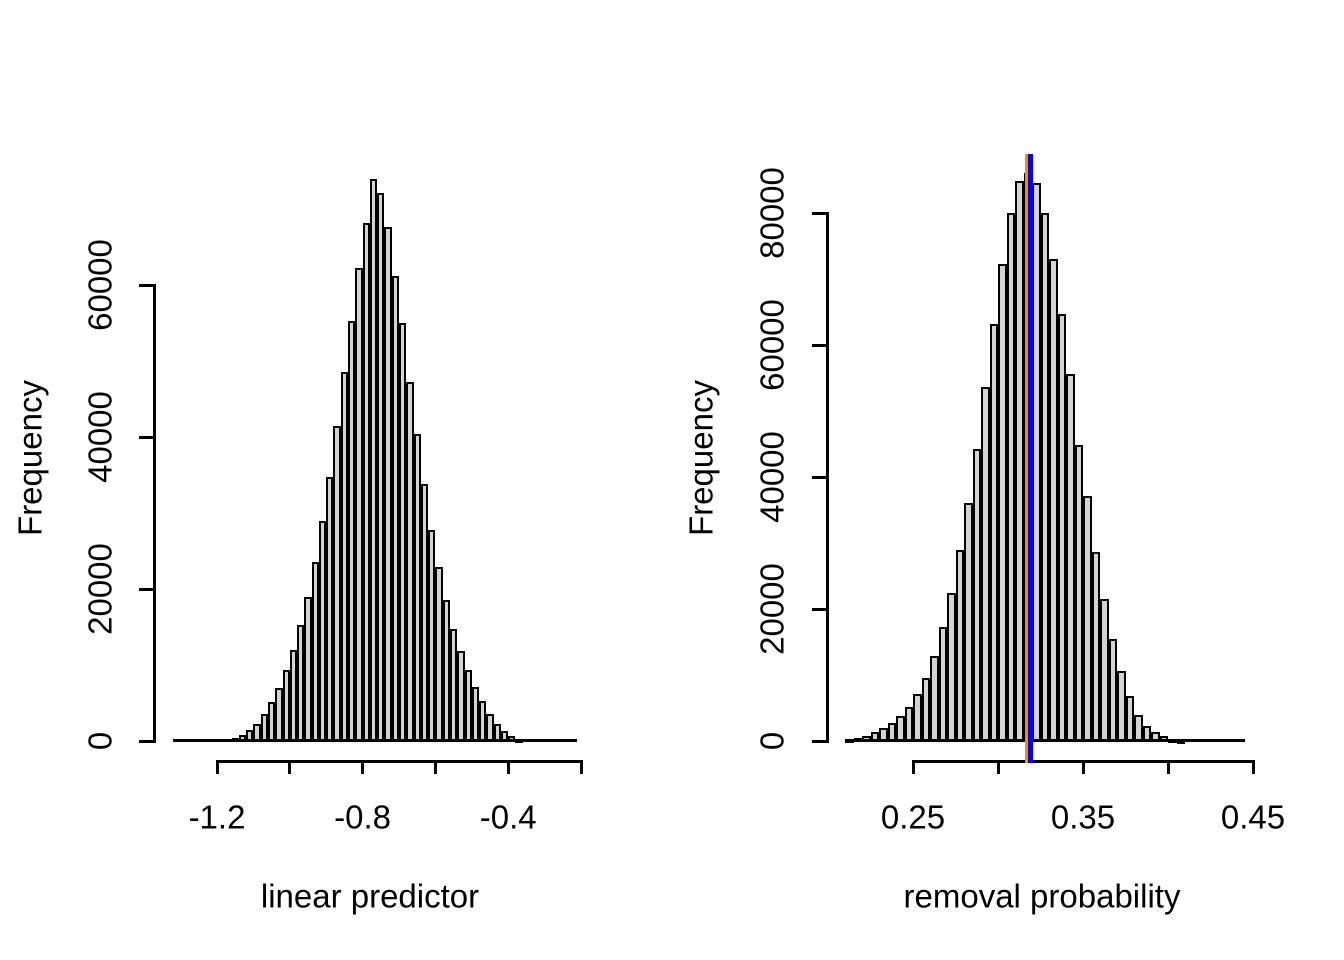 This screenshot has width=1344, height=960. What do you see at coordinates (701, 458) in the screenshot?
I see `right-y-axis-title: Frequency` at bounding box center [701, 458].